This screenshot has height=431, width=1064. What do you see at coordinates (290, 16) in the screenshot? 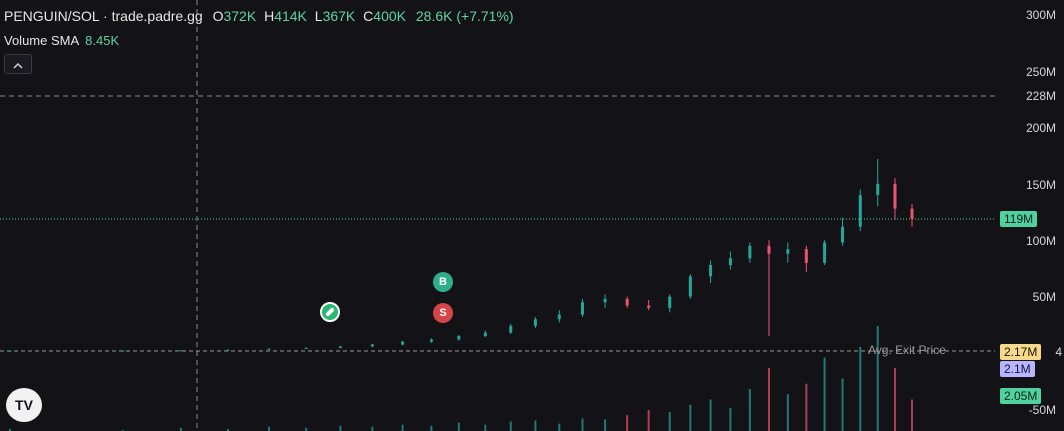
I see `high-value: 414K` at bounding box center [290, 16].